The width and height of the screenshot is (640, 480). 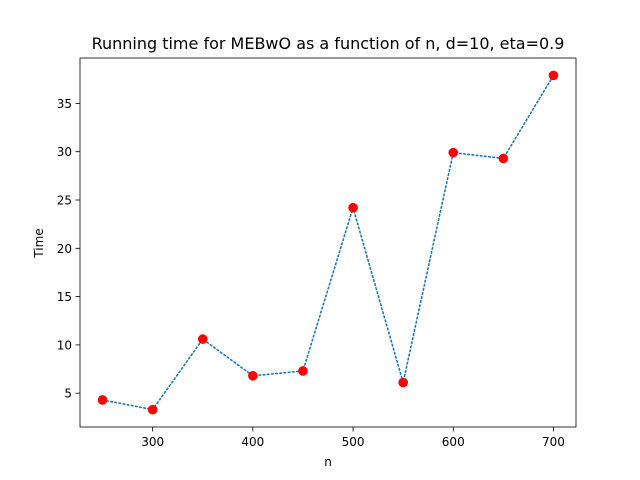 I want to click on x-tick-label: 600, so click(x=453, y=442).